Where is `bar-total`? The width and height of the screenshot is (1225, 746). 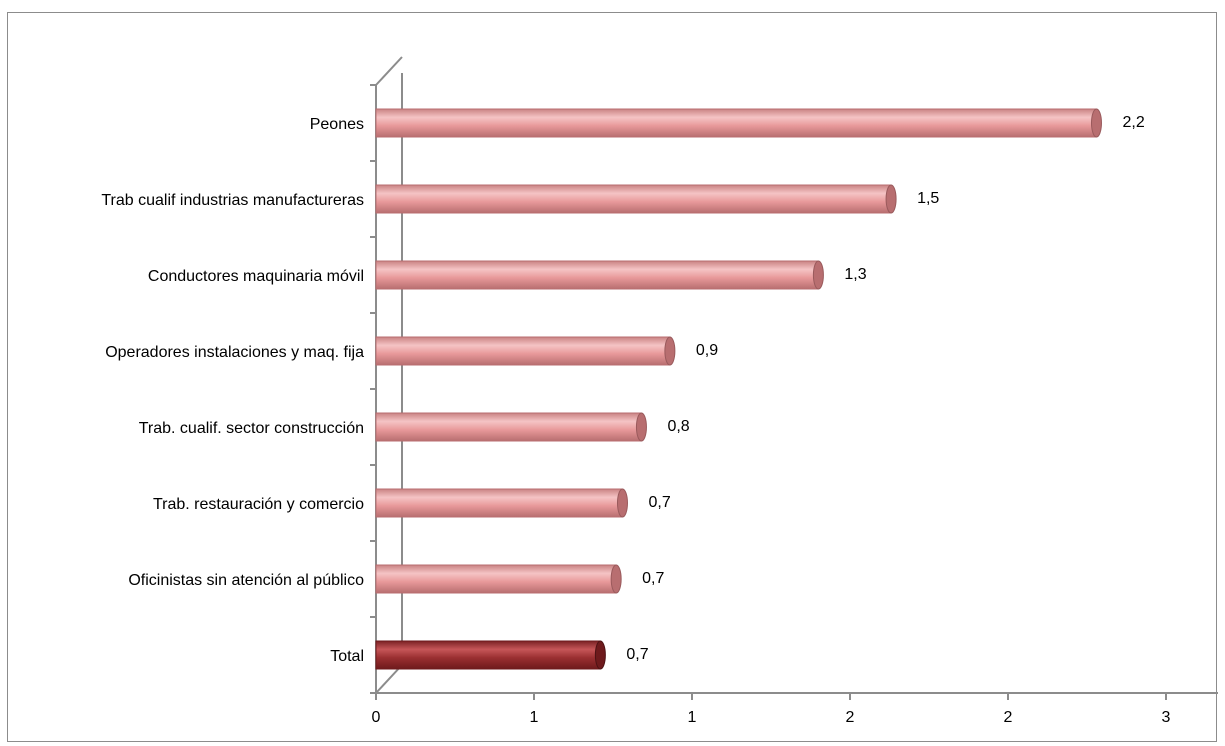 bar-total is located at coordinates (490, 655).